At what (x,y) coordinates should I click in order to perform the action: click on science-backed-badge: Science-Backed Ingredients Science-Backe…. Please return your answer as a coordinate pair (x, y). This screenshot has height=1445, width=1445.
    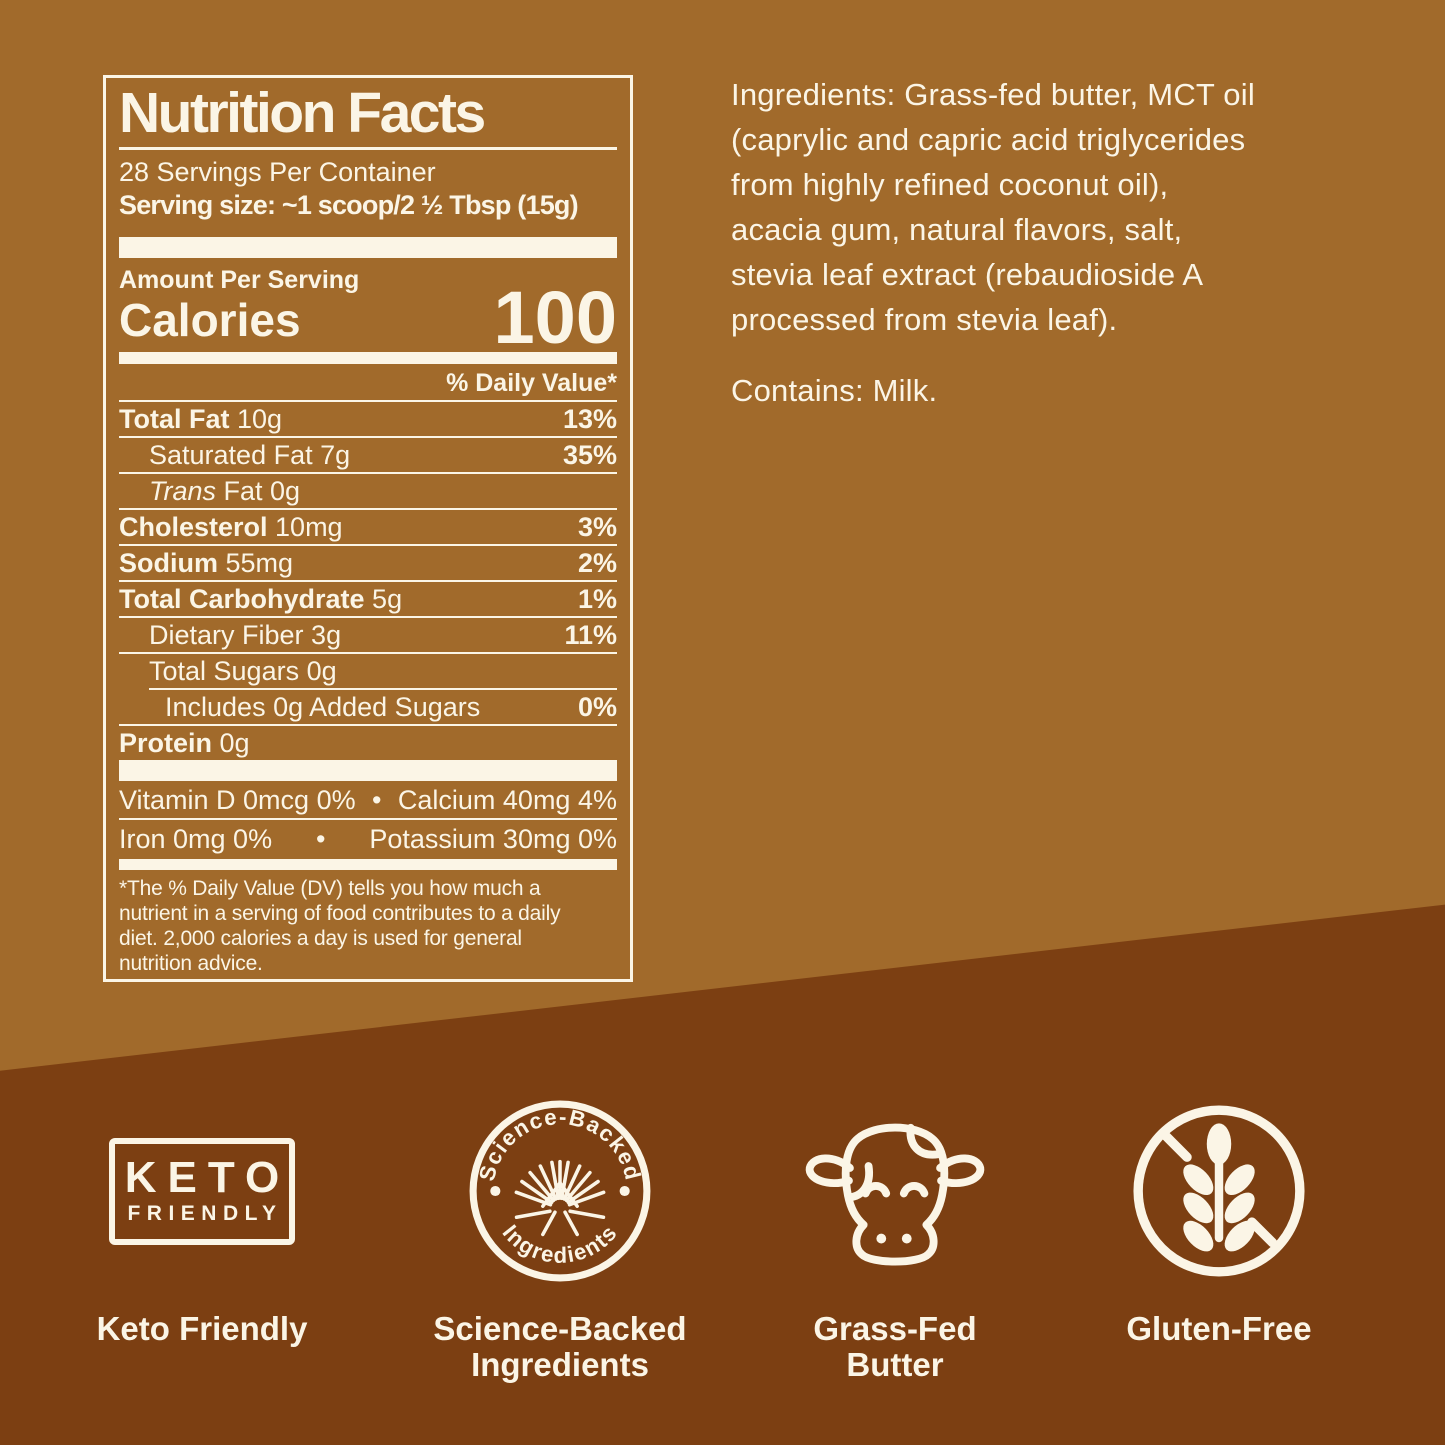
    Looking at the image, I should click on (560, 1234).